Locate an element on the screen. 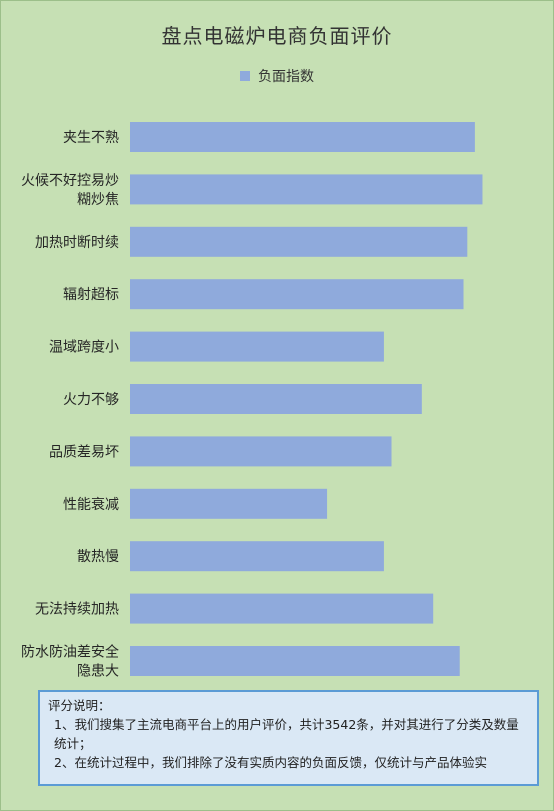 This screenshot has width=554, height=811. category-label-5: 温域跨度小 is located at coordinates (84, 348).